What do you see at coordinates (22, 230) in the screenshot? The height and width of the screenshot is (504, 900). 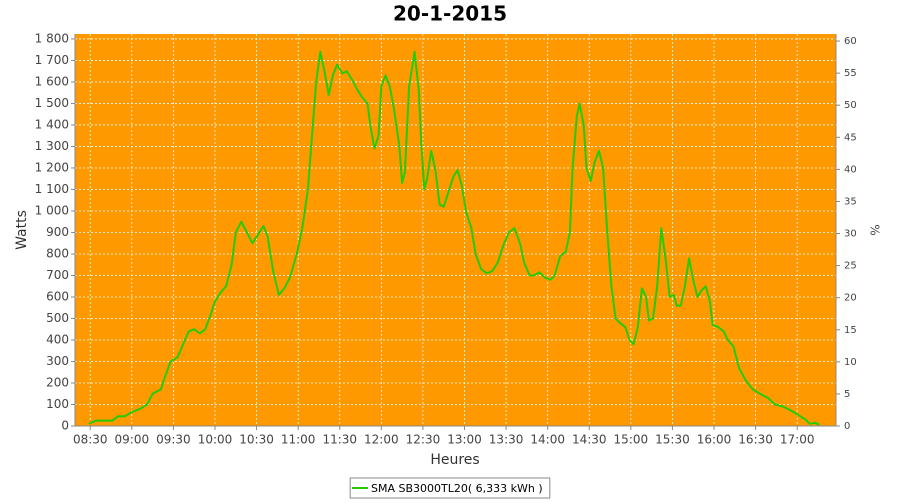 I see `y-axis-label: Watts` at bounding box center [22, 230].